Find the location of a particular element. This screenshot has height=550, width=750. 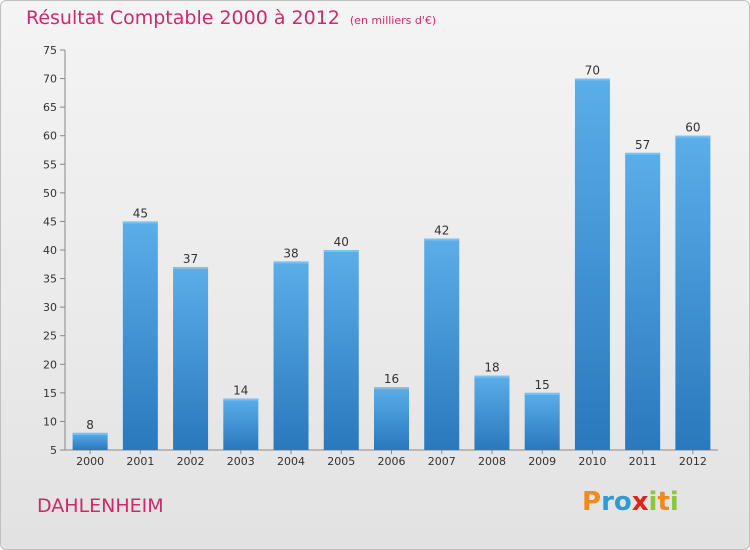

y-tick-label: 35 is located at coordinates (50, 279).